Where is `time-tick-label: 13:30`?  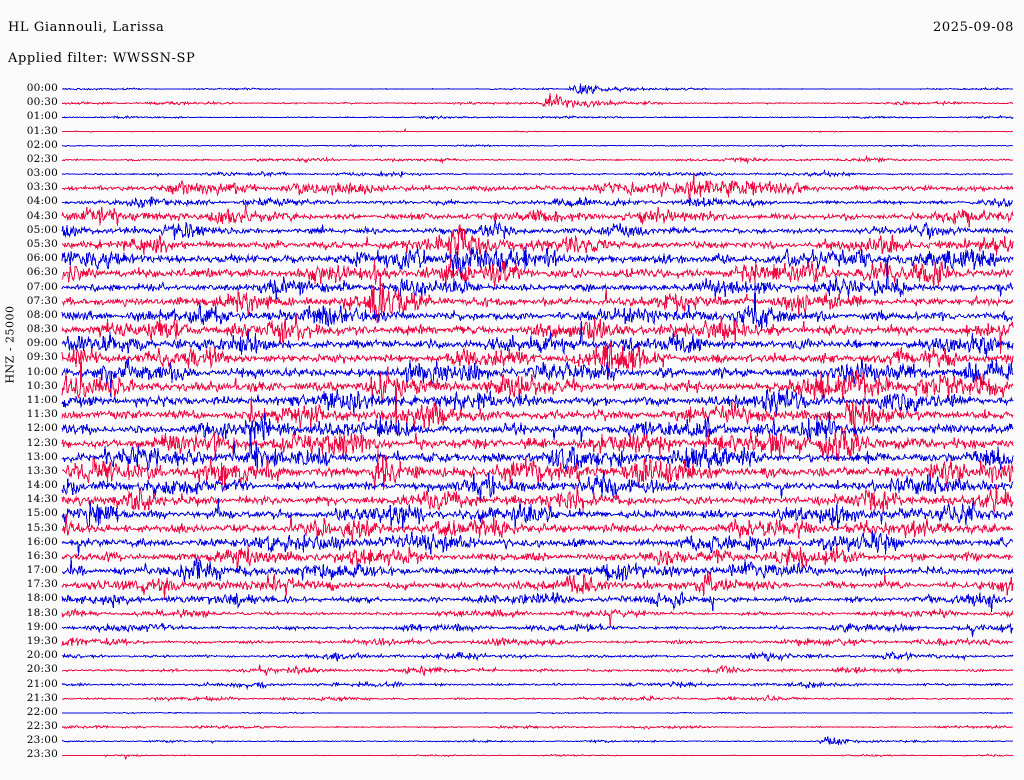
time-tick-label: 13:30 is located at coordinates (42, 470).